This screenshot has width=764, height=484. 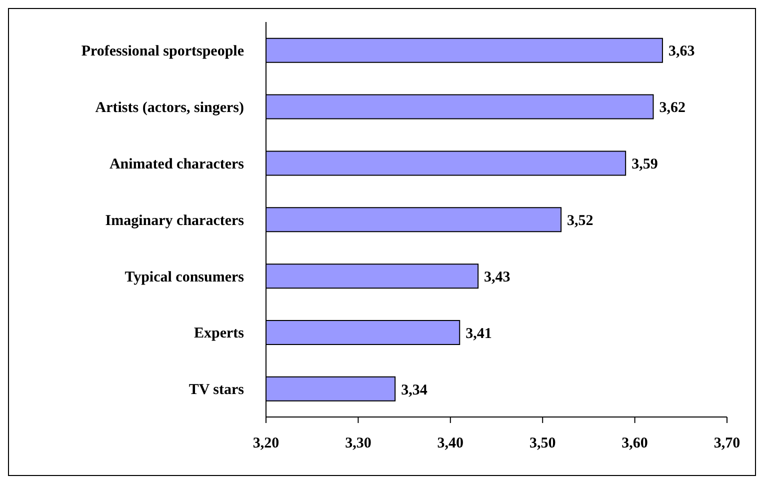 What do you see at coordinates (358, 444) in the screenshot?
I see `x-tick-label: 3,30` at bounding box center [358, 444].